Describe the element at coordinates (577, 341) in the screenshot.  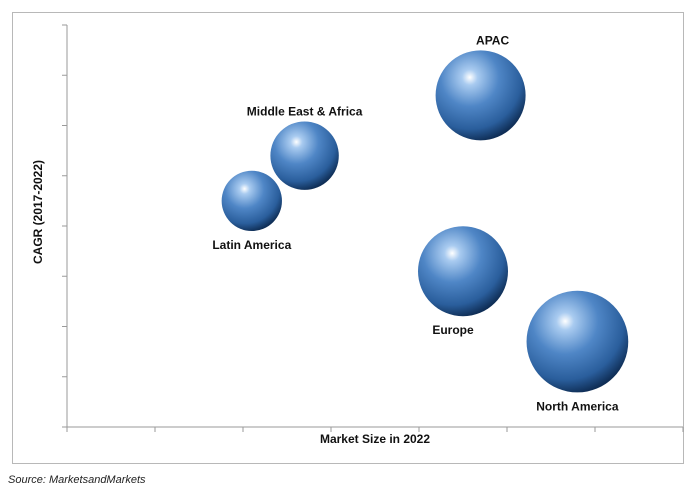
I see `bubble-north-america` at that location.